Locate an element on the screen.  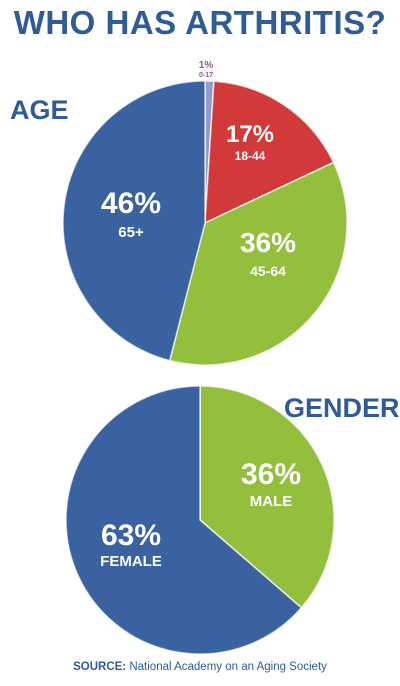
age-pct-label-0-17: 1% is located at coordinates (206, 65).